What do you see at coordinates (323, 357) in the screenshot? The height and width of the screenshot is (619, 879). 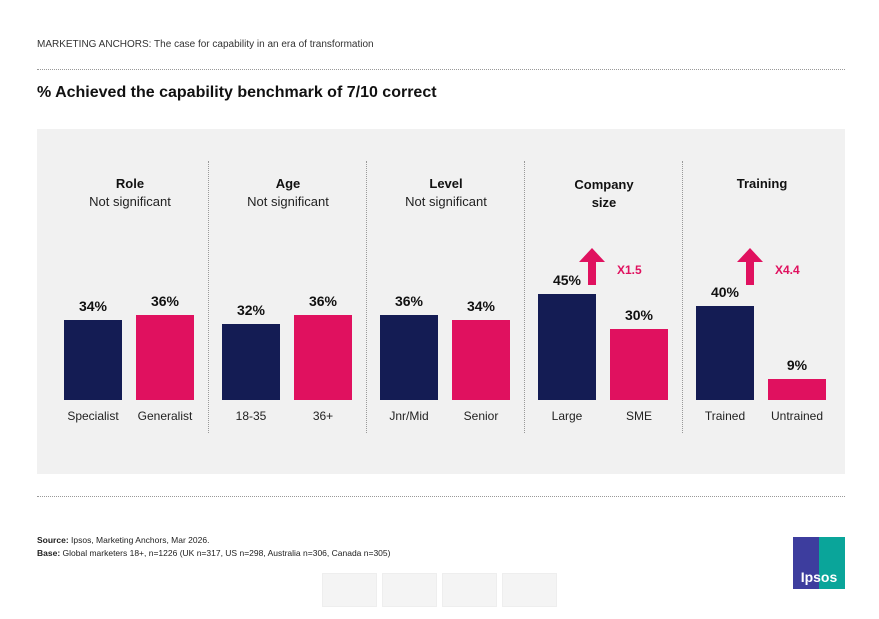 I see `bar-36-` at bounding box center [323, 357].